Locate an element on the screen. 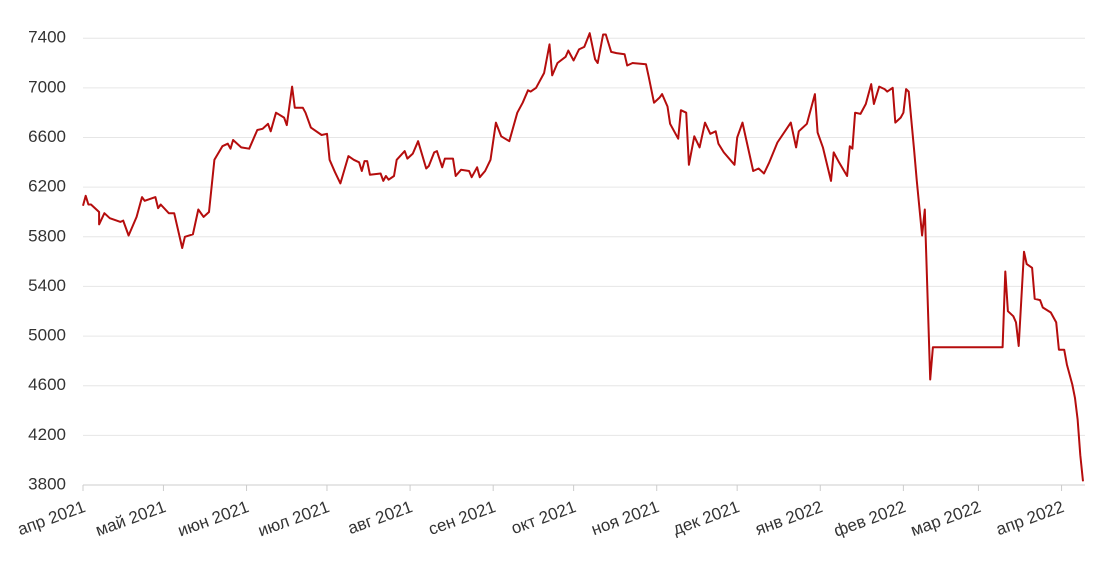  x-tick-label: авг 2021 is located at coordinates (380, 517).